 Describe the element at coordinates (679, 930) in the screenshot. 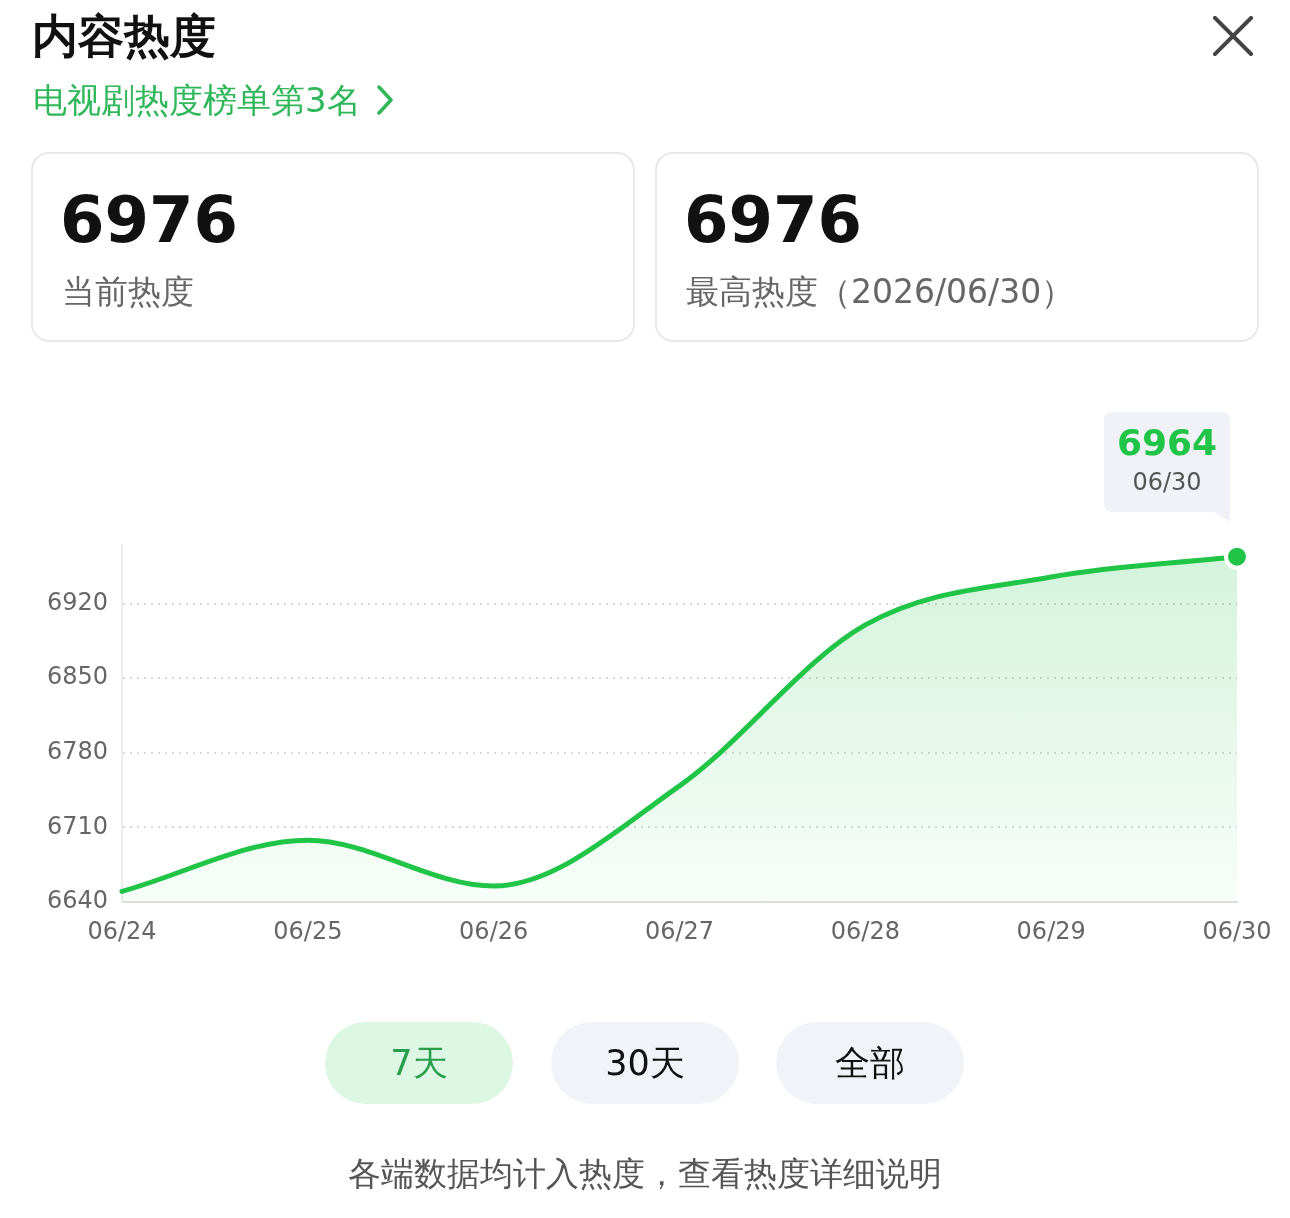

I see `x-tick-label: 06/27` at that location.